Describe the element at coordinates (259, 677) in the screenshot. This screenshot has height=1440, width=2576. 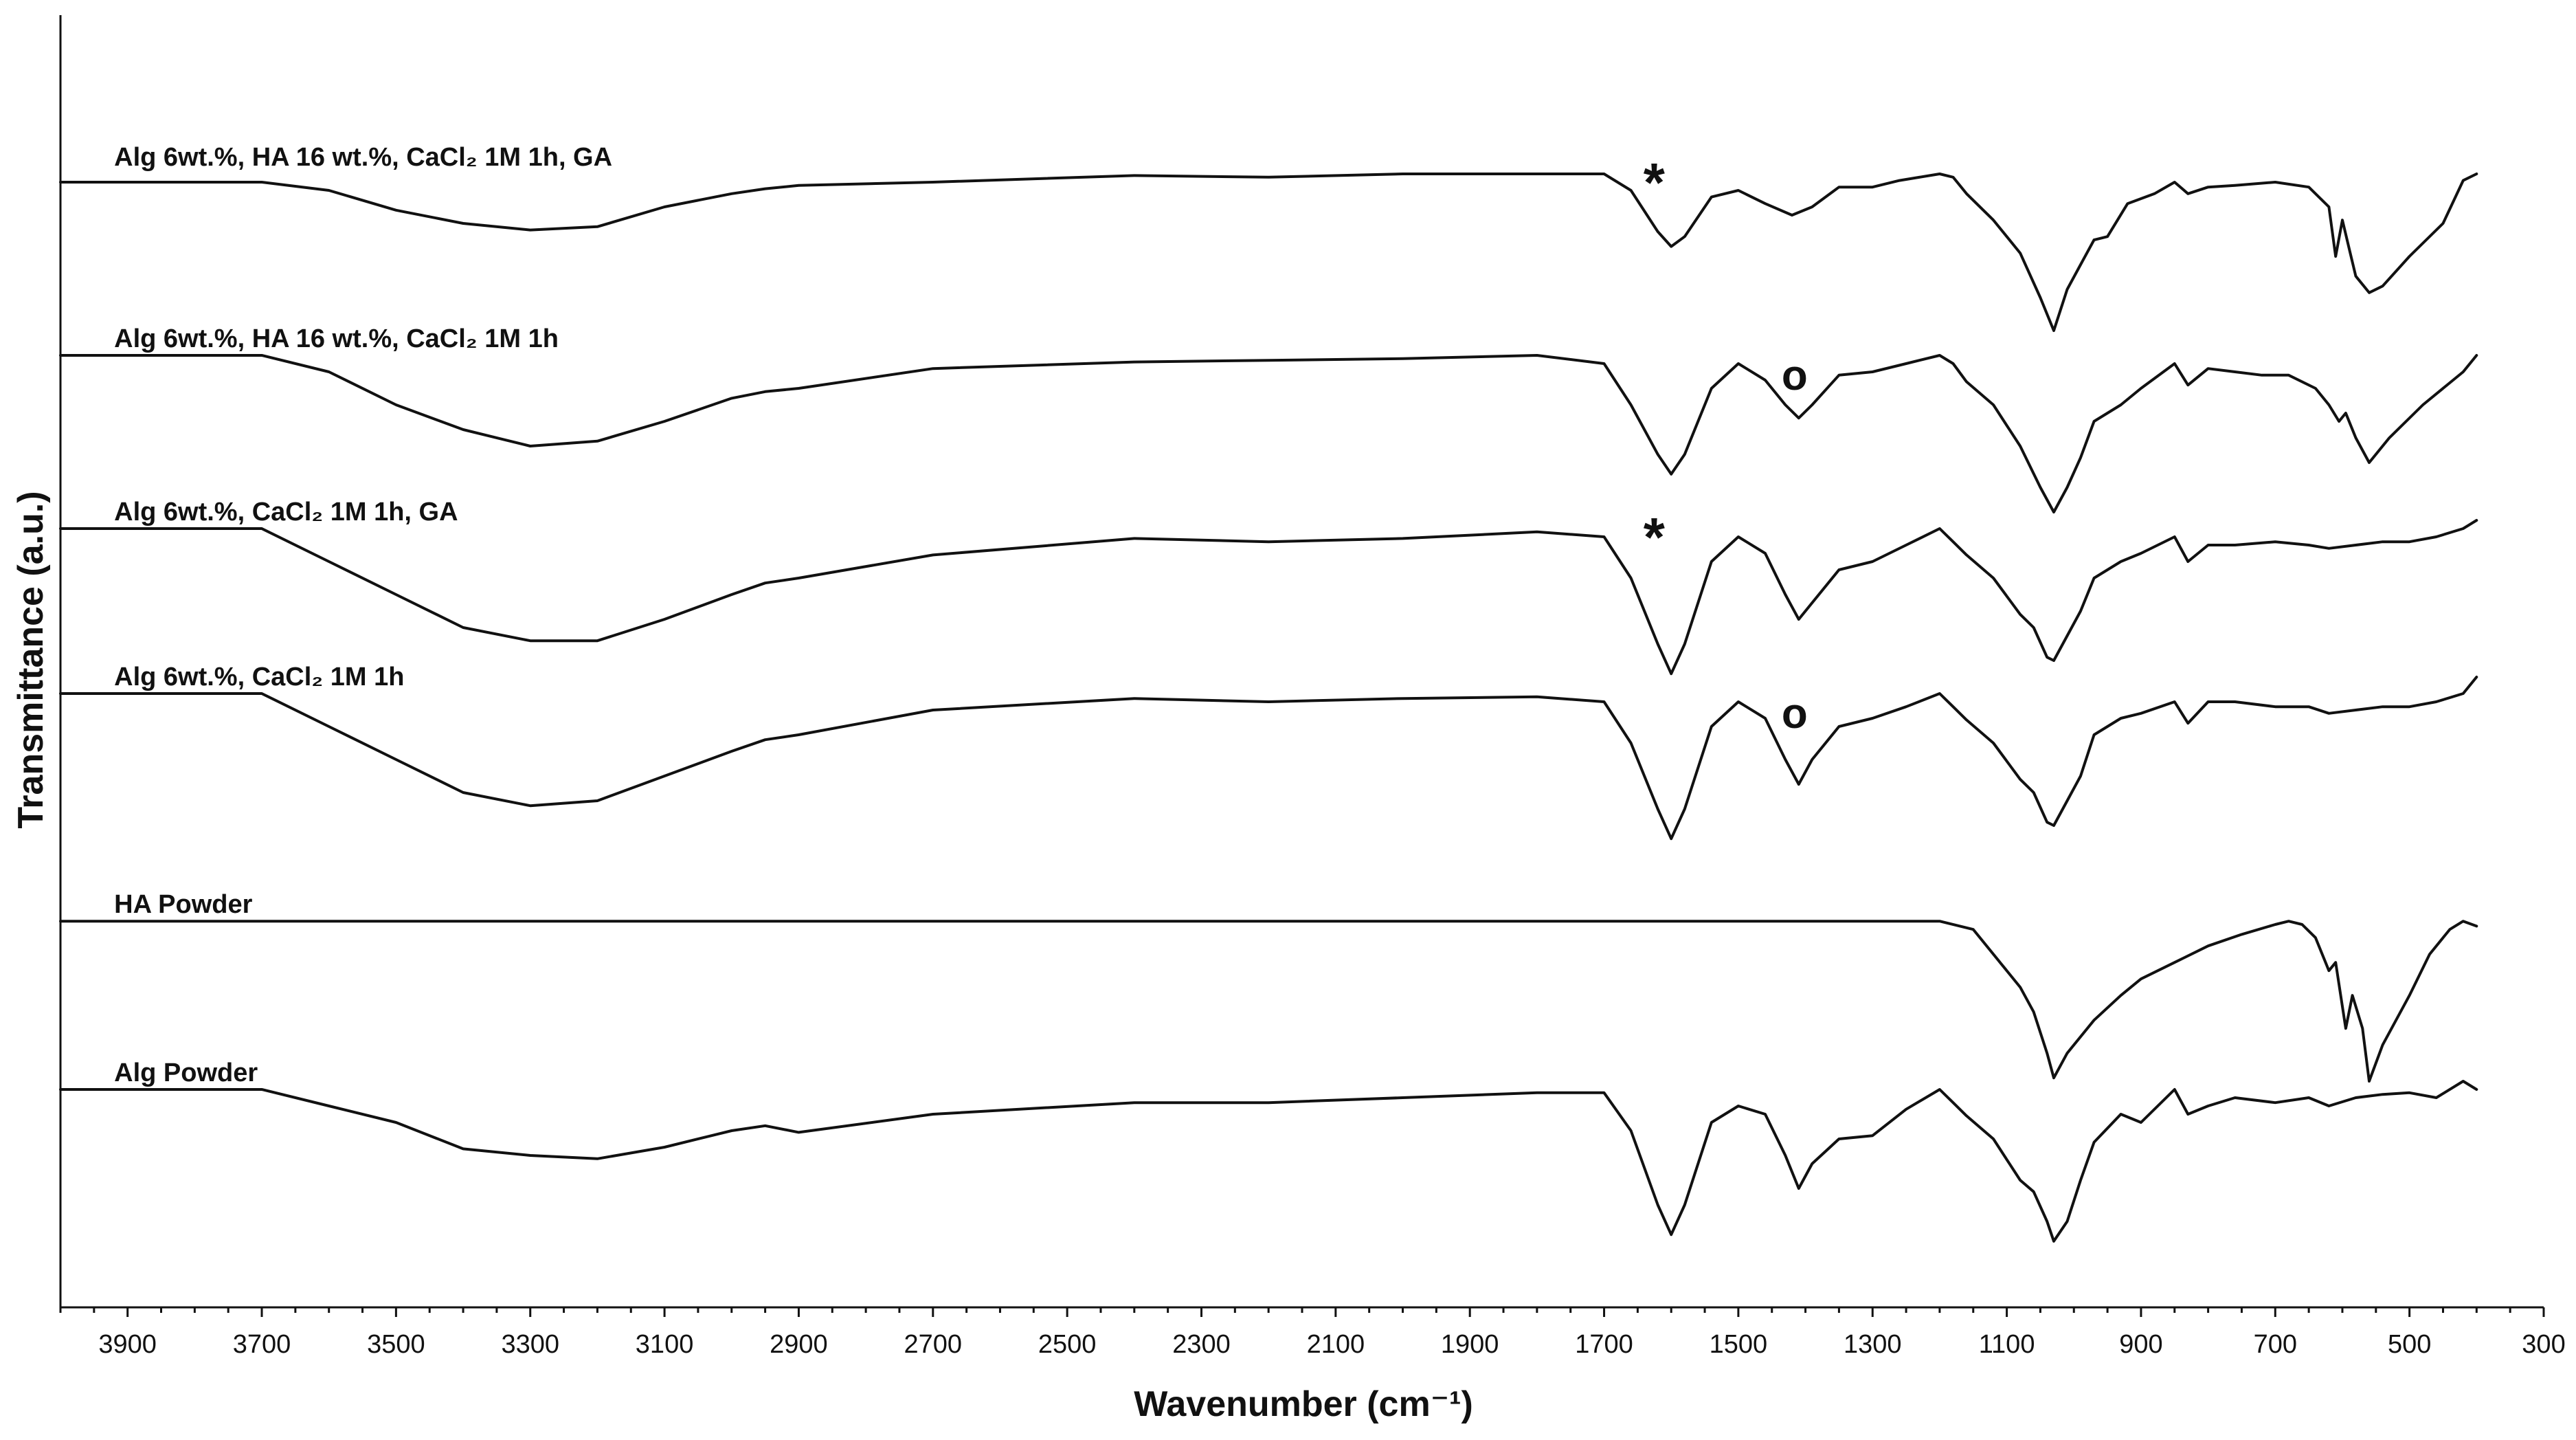
I see `series-label-3: Alg 6wt.%, CaCl₂ 1M 1h` at that location.